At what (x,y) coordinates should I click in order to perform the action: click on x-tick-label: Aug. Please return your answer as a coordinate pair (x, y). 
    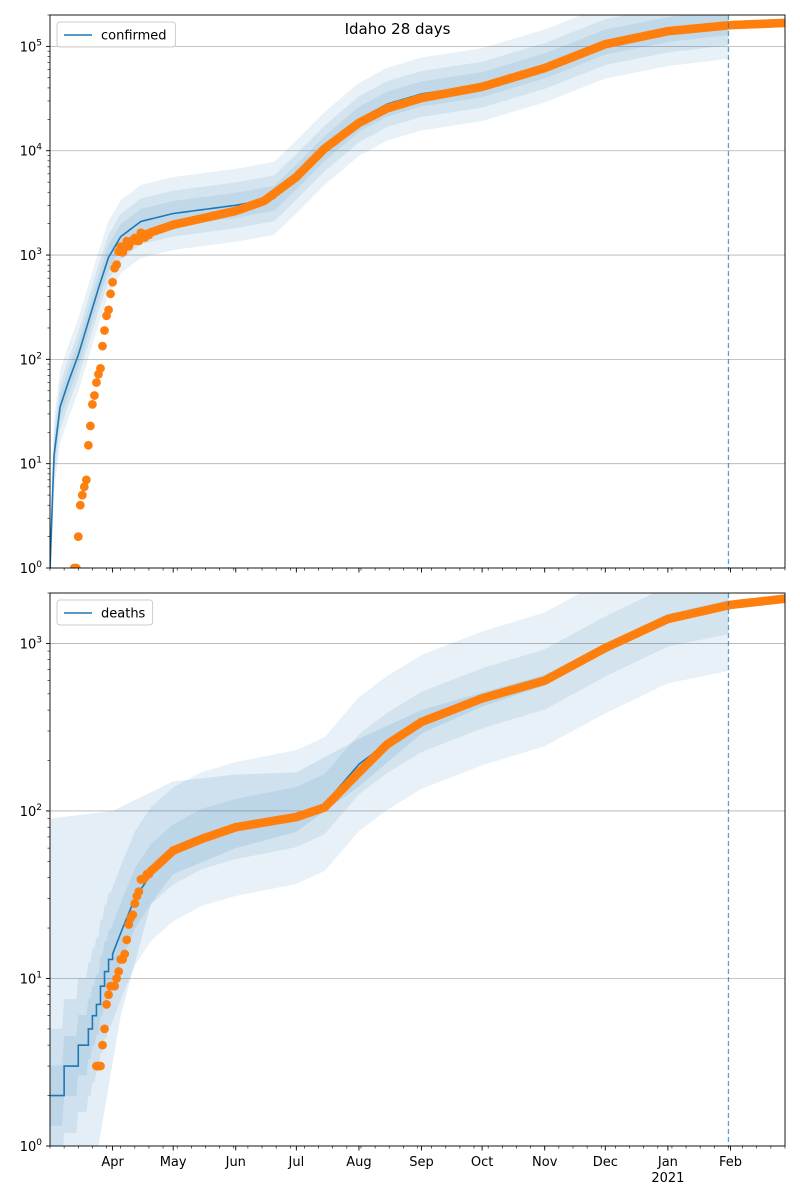
    Looking at the image, I should click on (358, 1162).